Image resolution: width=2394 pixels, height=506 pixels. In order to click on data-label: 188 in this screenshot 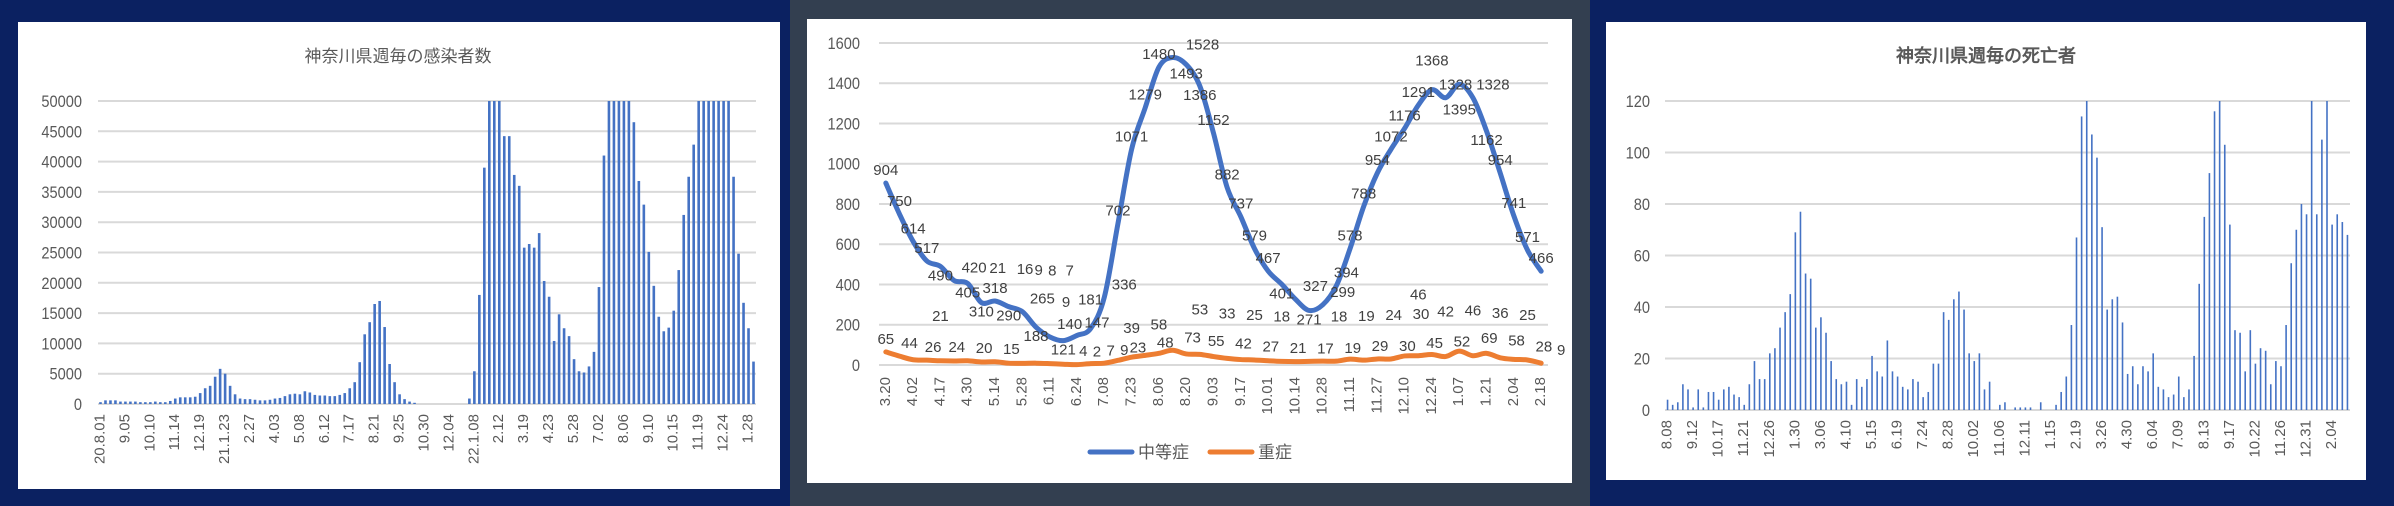, I will do `click(1035, 336)`.